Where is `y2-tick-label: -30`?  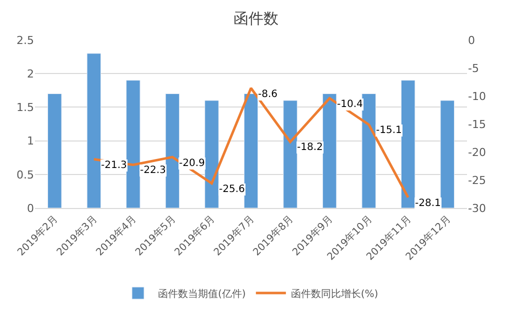 y2-tick-label: -30 is located at coordinates (477, 208).